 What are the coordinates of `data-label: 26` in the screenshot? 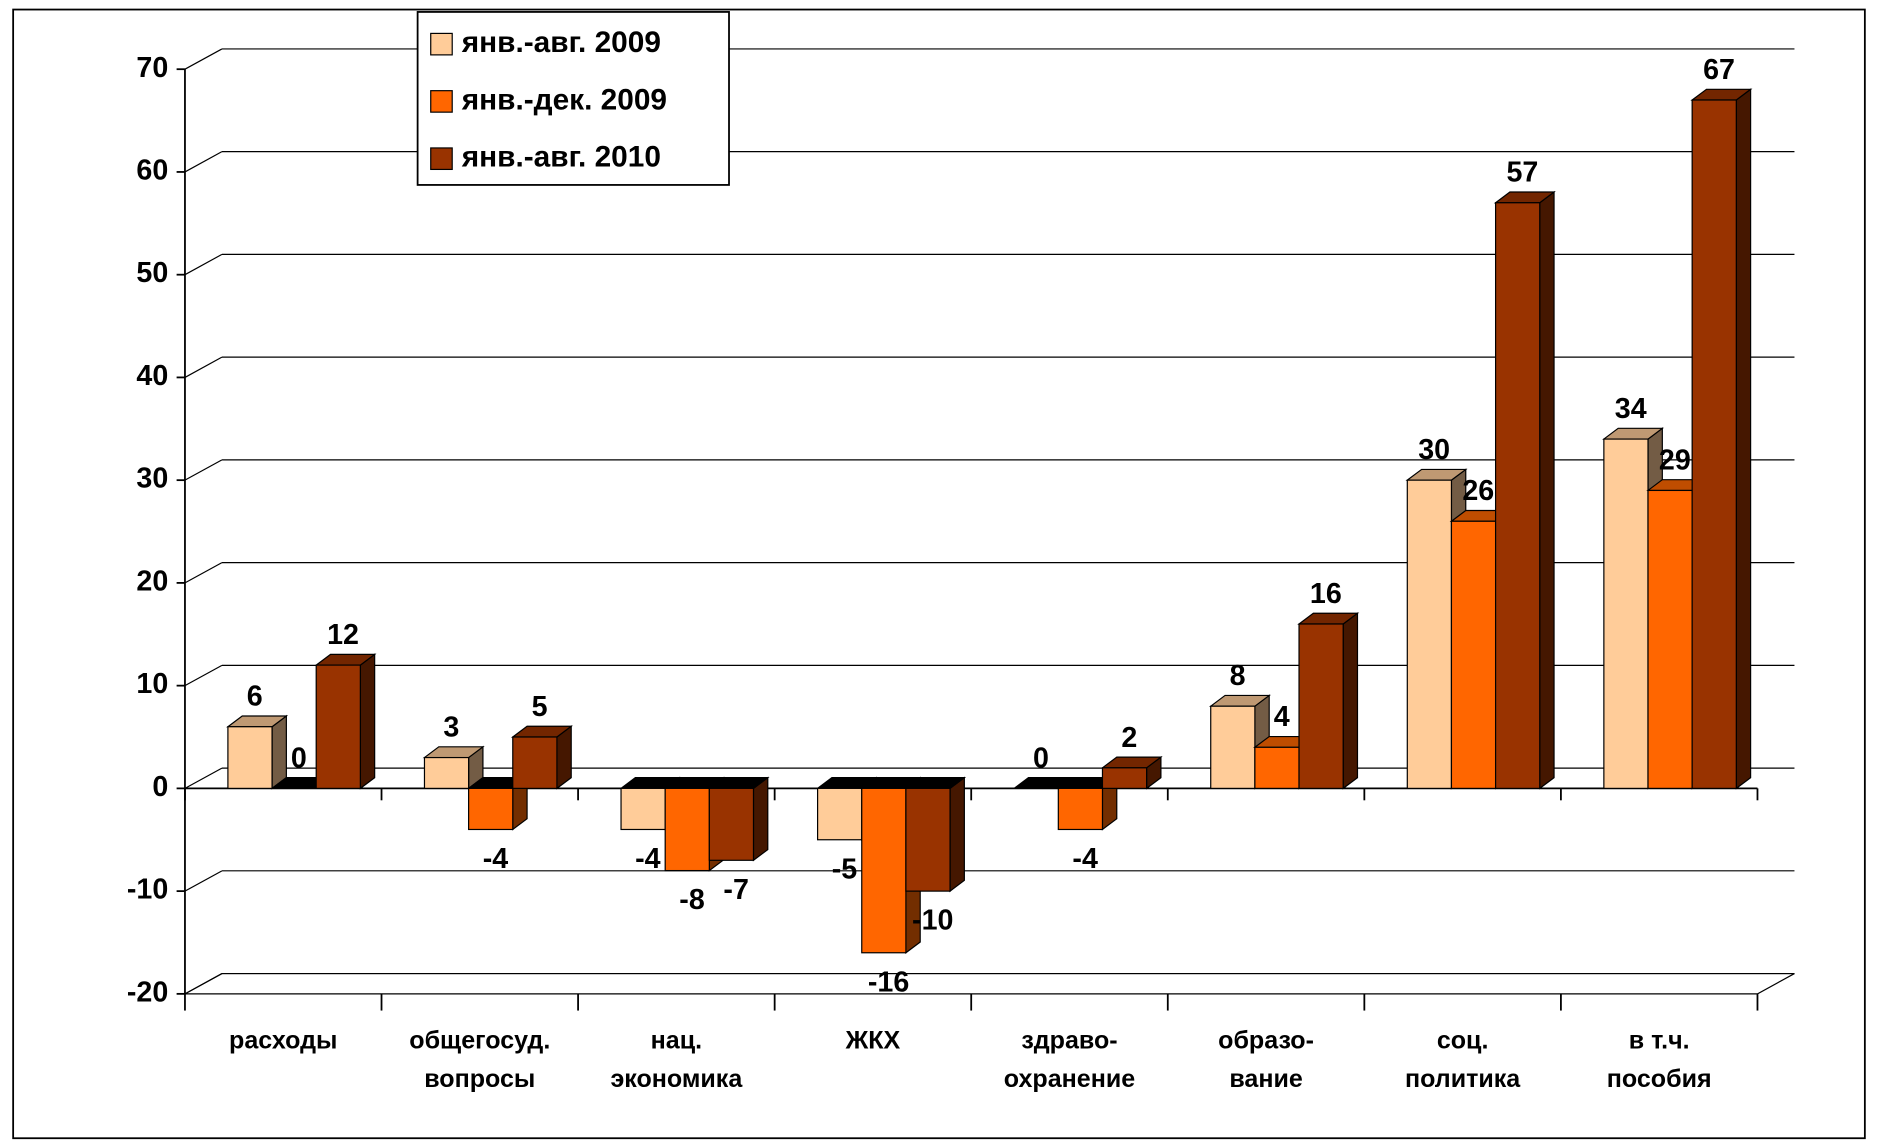 It's located at (1478, 491).